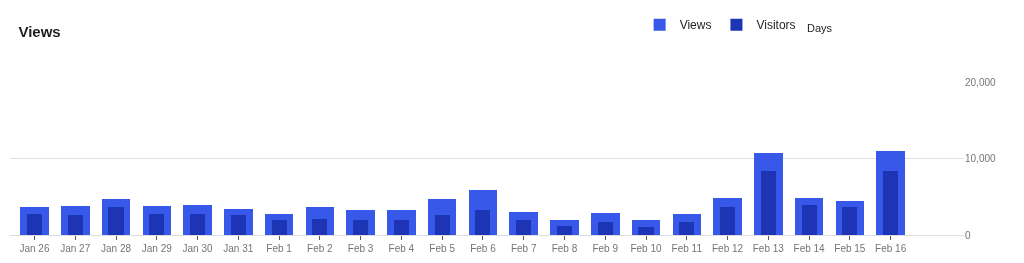  What do you see at coordinates (850, 248) in the screenshot?
I see `x-tick-label: Feb 15` at bounding box center [850, 248].